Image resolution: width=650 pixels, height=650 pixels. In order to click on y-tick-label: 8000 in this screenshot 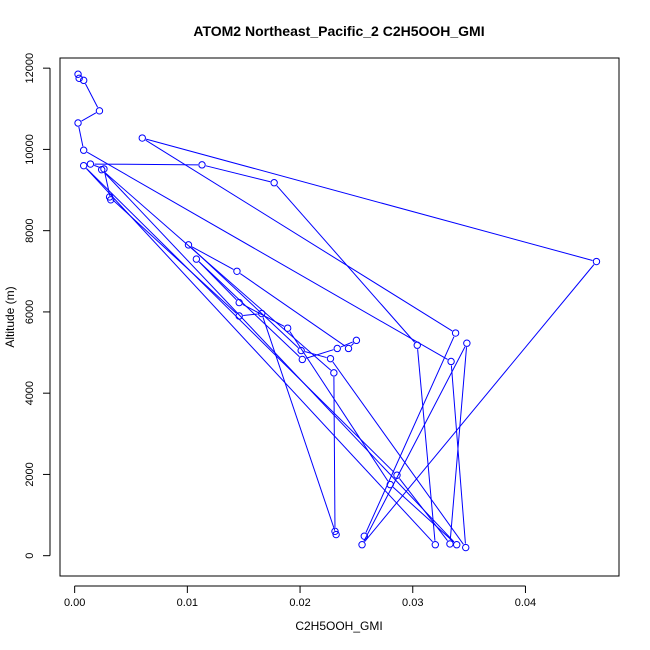, I will do `click(30, 230)`.